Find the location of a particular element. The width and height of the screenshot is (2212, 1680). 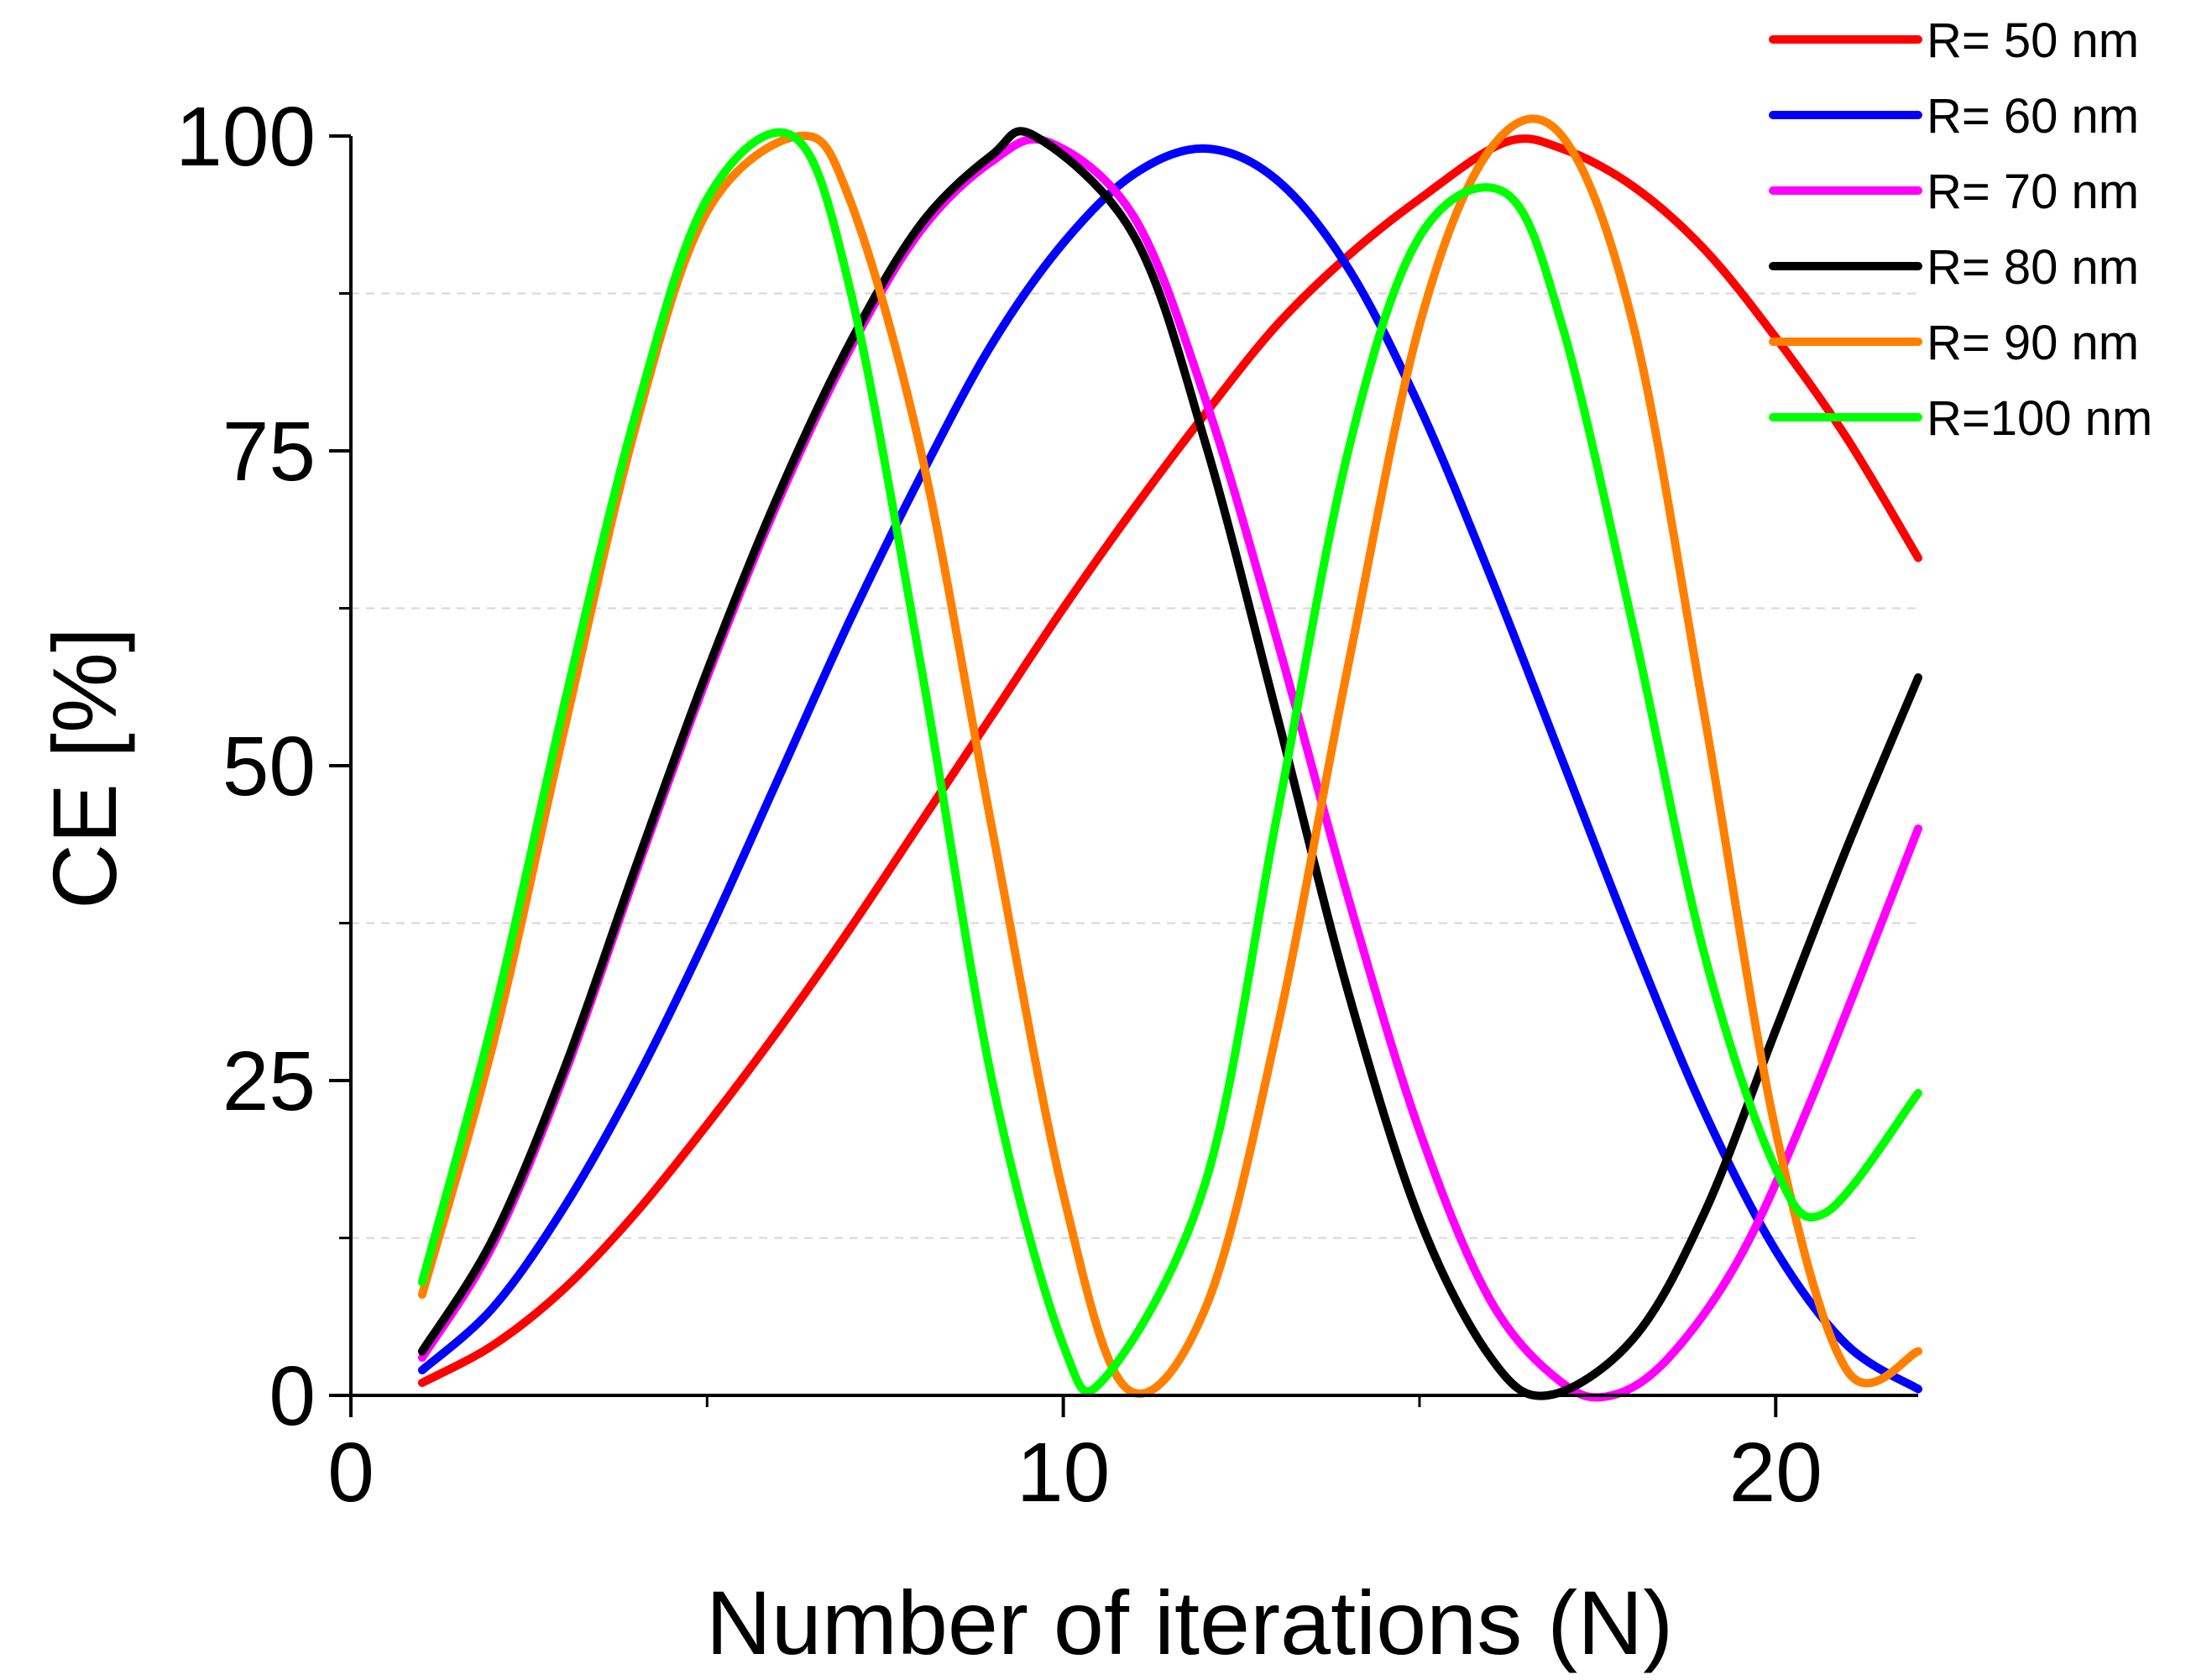

x-tick-label: 0 is located at coordinates (350, 1473).